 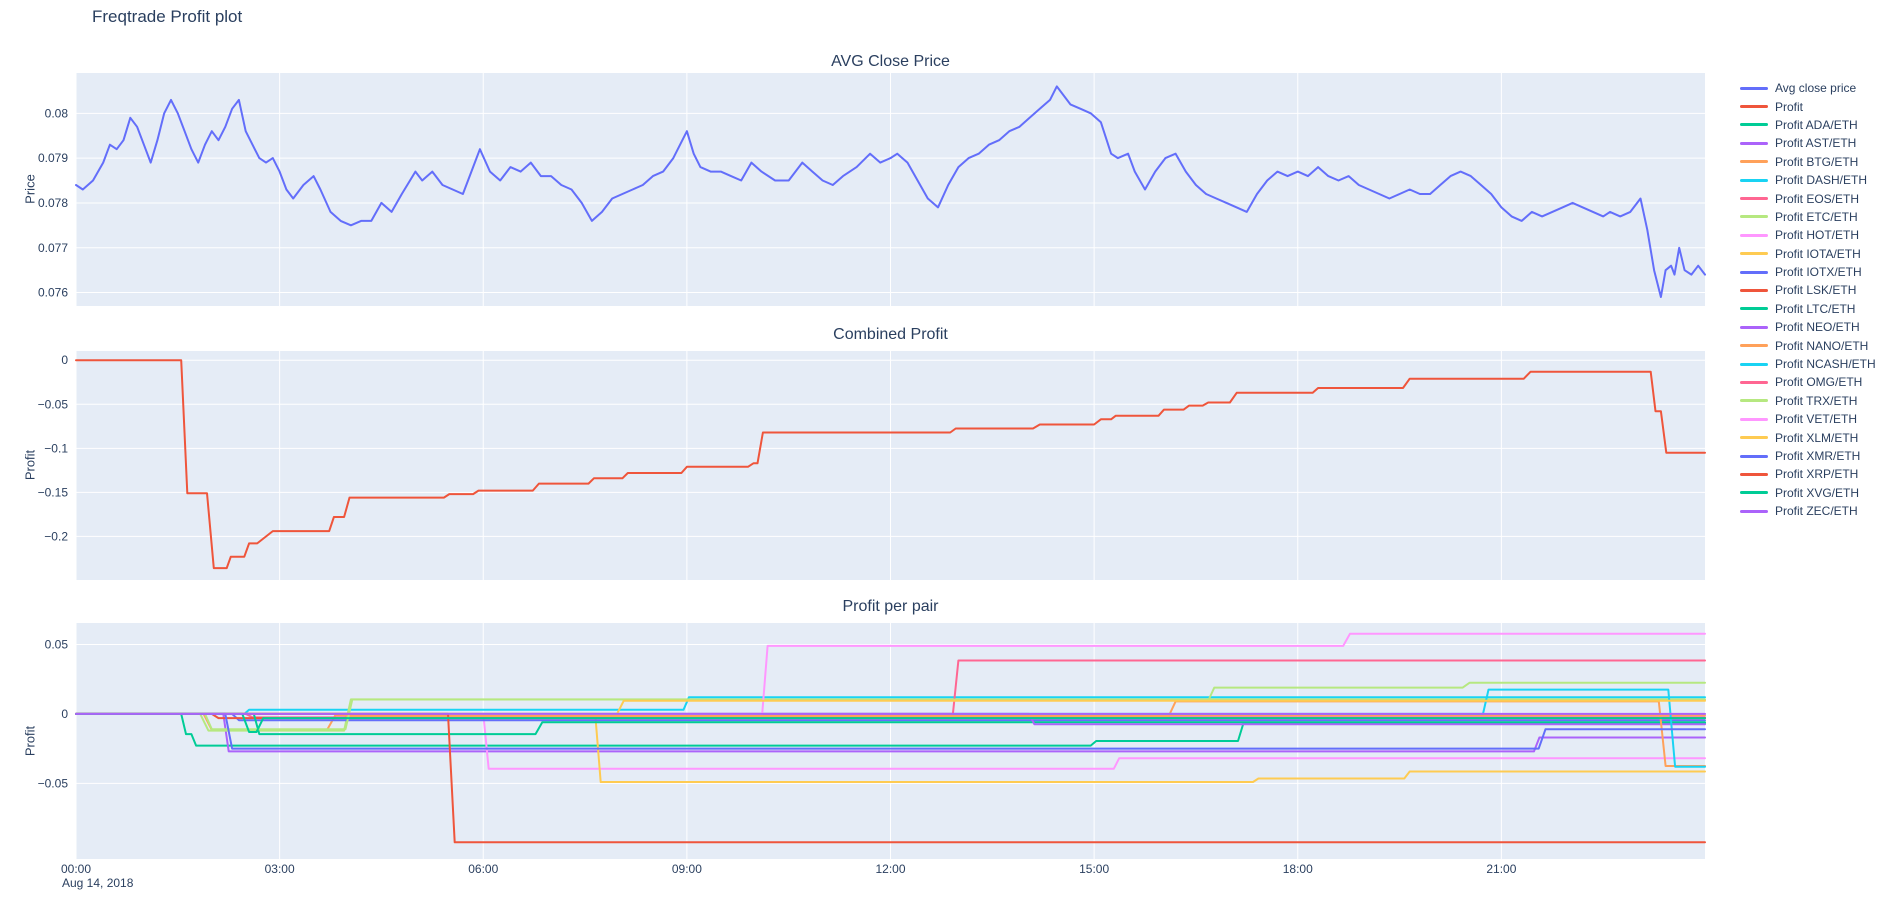 I want to click on legend-item-label: Avg close price, so click(x=1816, y=88).